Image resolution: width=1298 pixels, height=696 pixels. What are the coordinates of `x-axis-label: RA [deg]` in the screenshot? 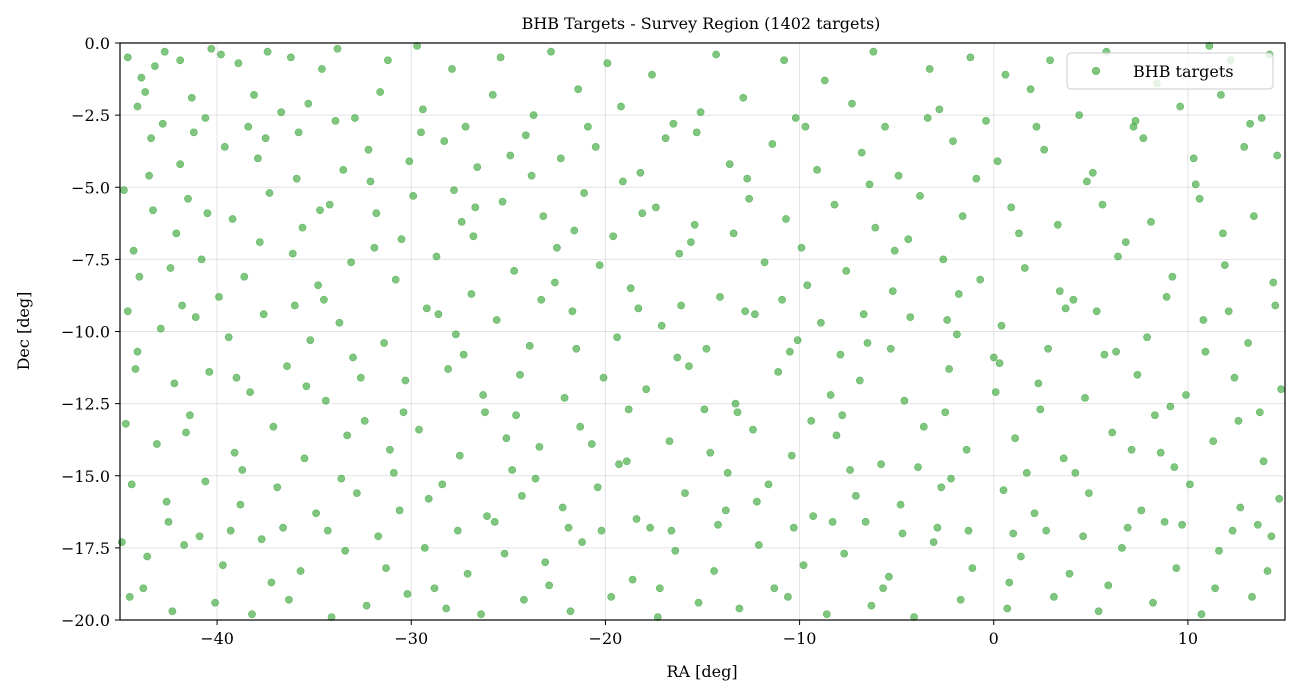 It's located at (701, 671).